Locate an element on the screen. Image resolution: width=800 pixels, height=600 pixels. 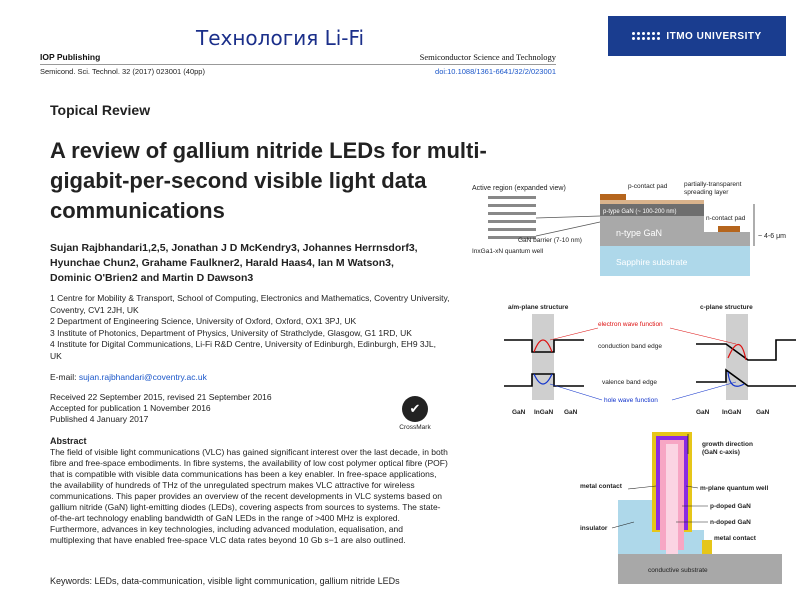
title-line: gigabit-per-second visible light data is located at coordinates (238, 180).